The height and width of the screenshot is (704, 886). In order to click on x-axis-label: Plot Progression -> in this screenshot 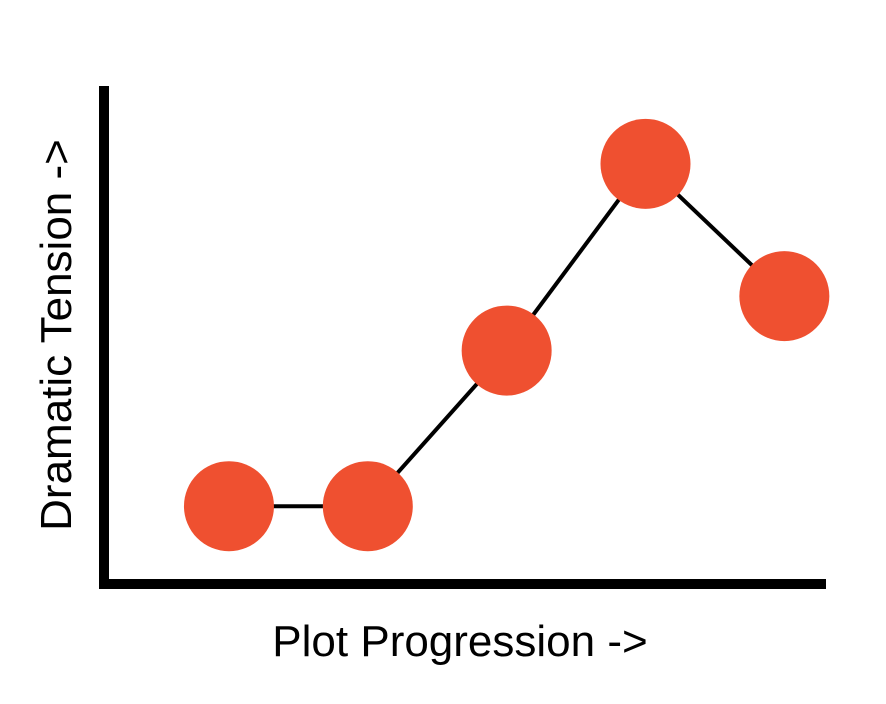, I will do `click(459, 641)`.